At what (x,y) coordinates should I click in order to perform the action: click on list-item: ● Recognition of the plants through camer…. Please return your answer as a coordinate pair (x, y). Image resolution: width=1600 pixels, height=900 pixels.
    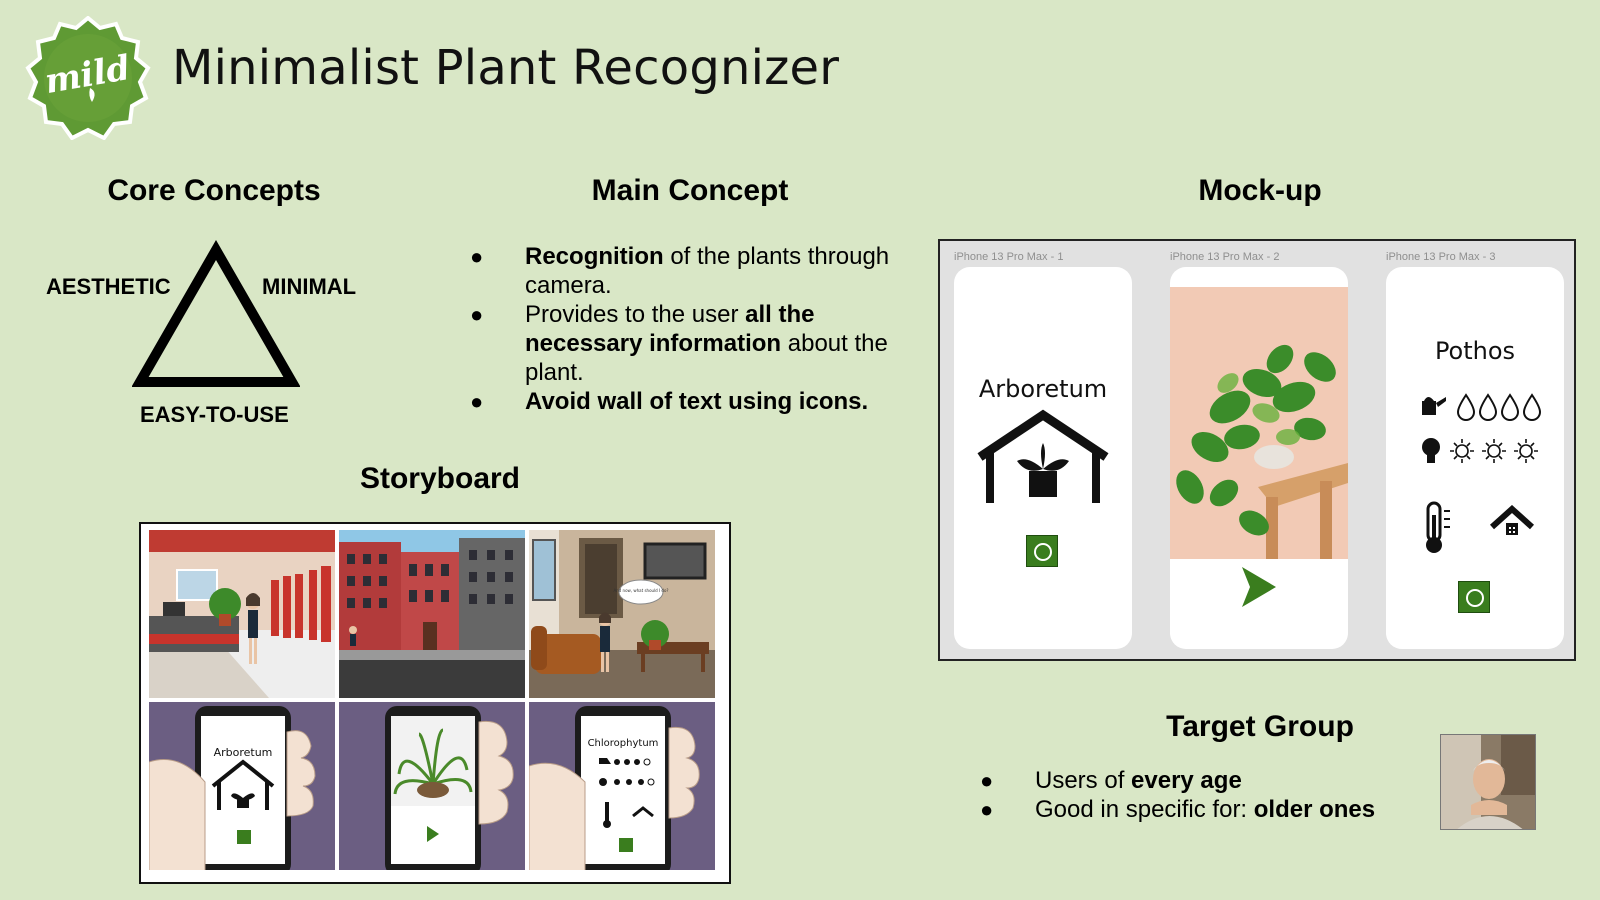
    Looking at the image, I should click on (680, 271).